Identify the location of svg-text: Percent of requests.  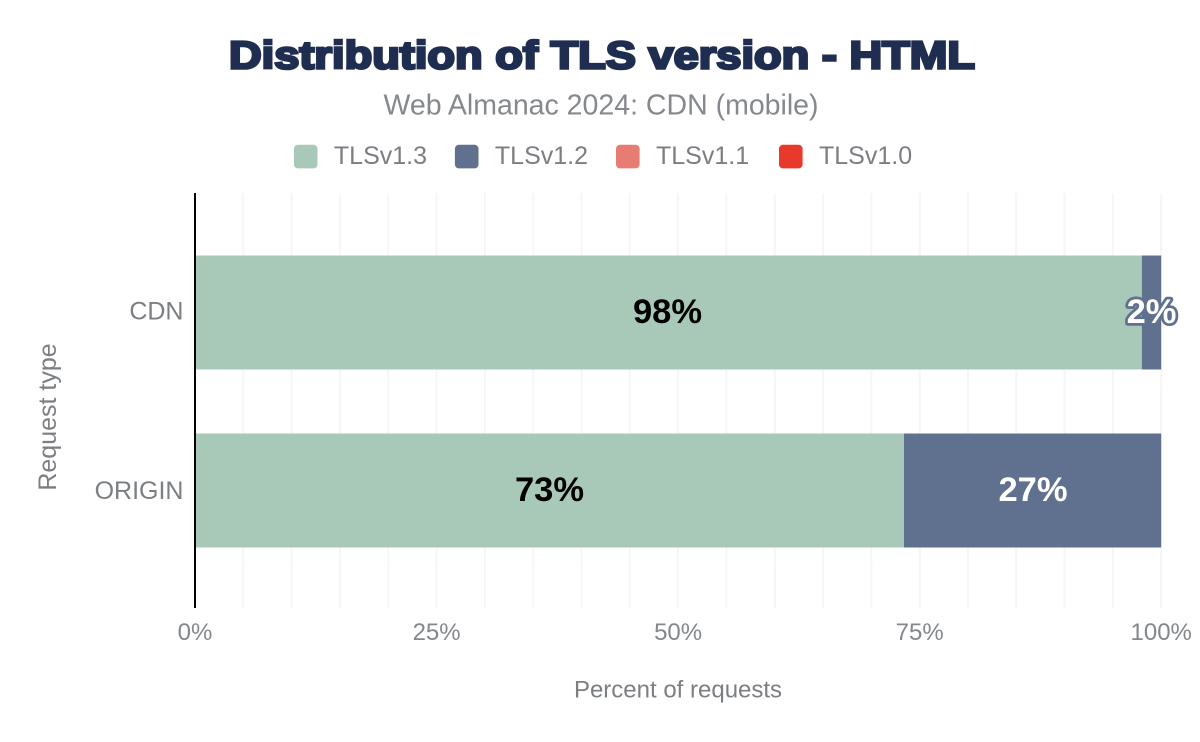
(678, 690).